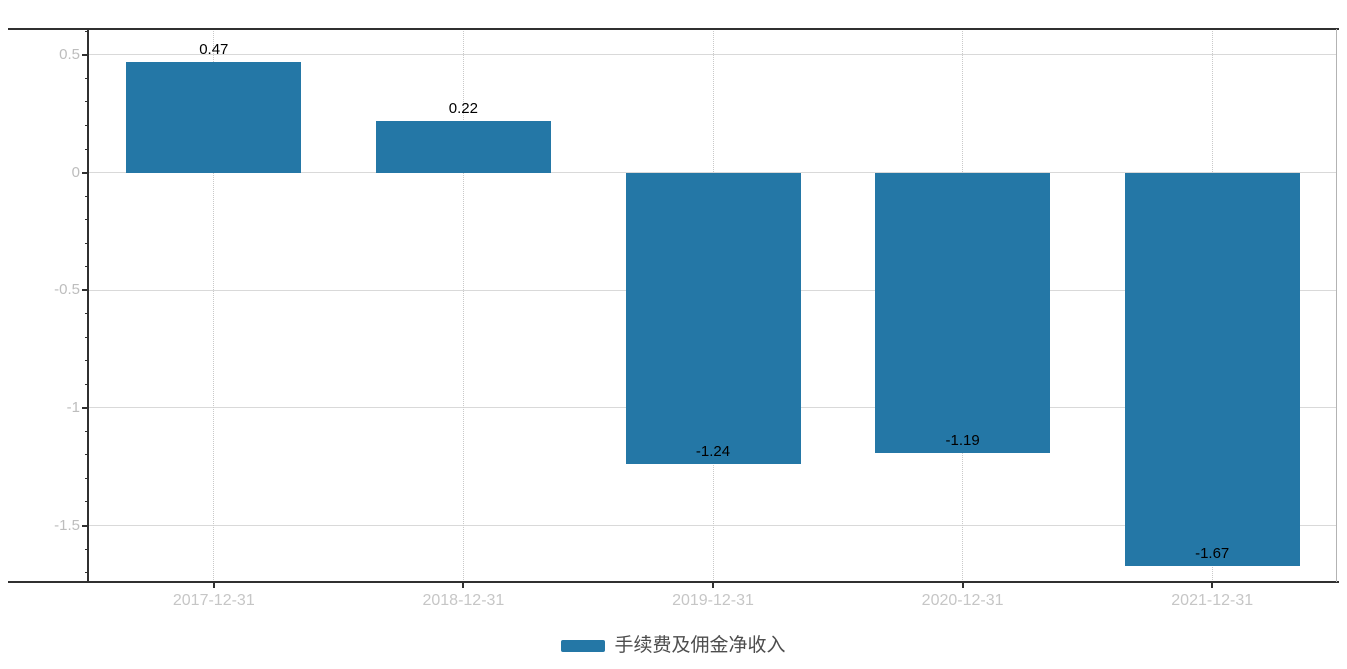 The width and height of the screenshot is (1347, 669). Describe the element at coordinates (463, 600) in the screenshot. I see `x-tick-label: 2018-12-31` at that location.